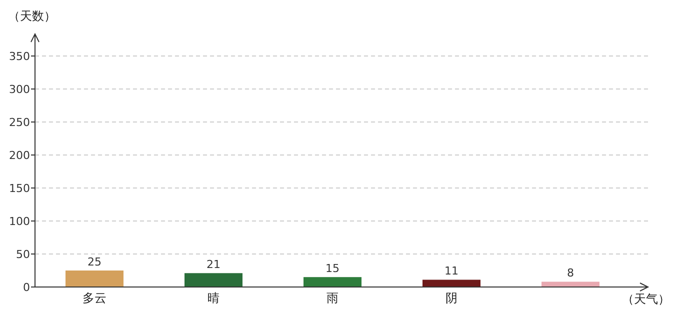 This screenshot has width=680, height=320. I want to click on data-label: 25, so click(95, 262).